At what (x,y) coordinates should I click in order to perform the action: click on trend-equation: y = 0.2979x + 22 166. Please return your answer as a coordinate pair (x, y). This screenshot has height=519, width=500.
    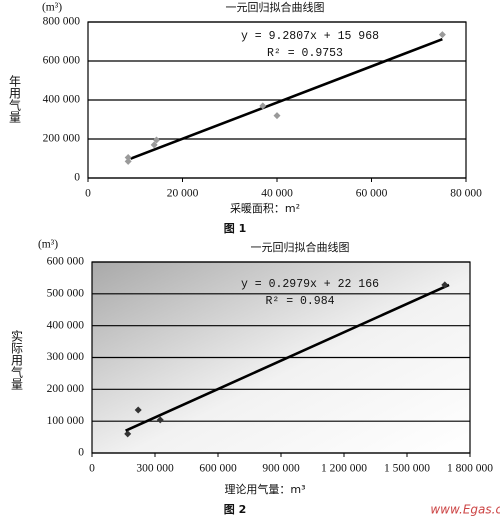
    Looking at the image, I should click on (310, 284).